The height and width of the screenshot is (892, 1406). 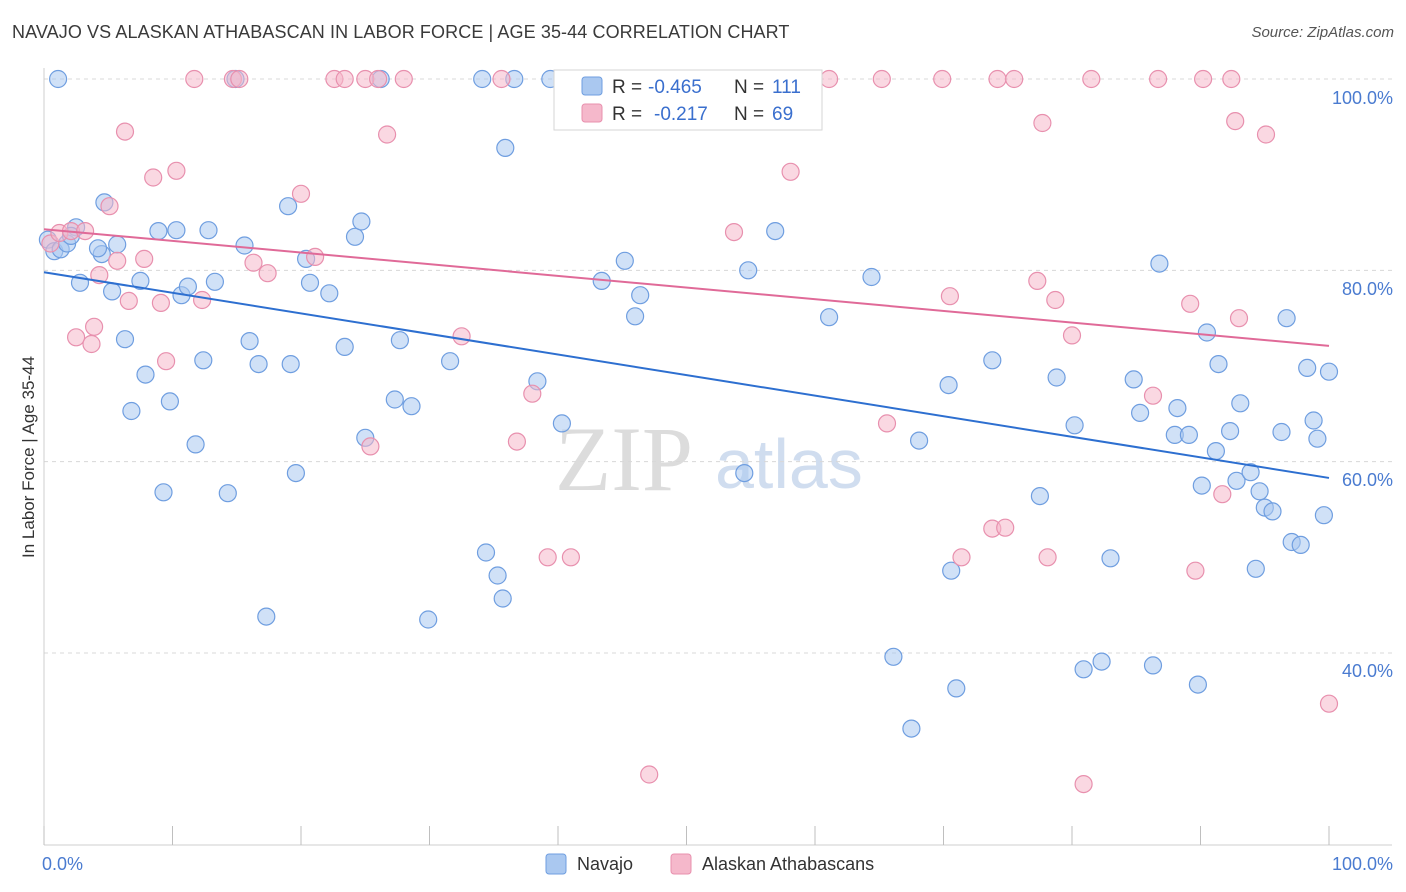 I want to click on y-tick-label-60: 60.0%, so click(x=1367, y=480).